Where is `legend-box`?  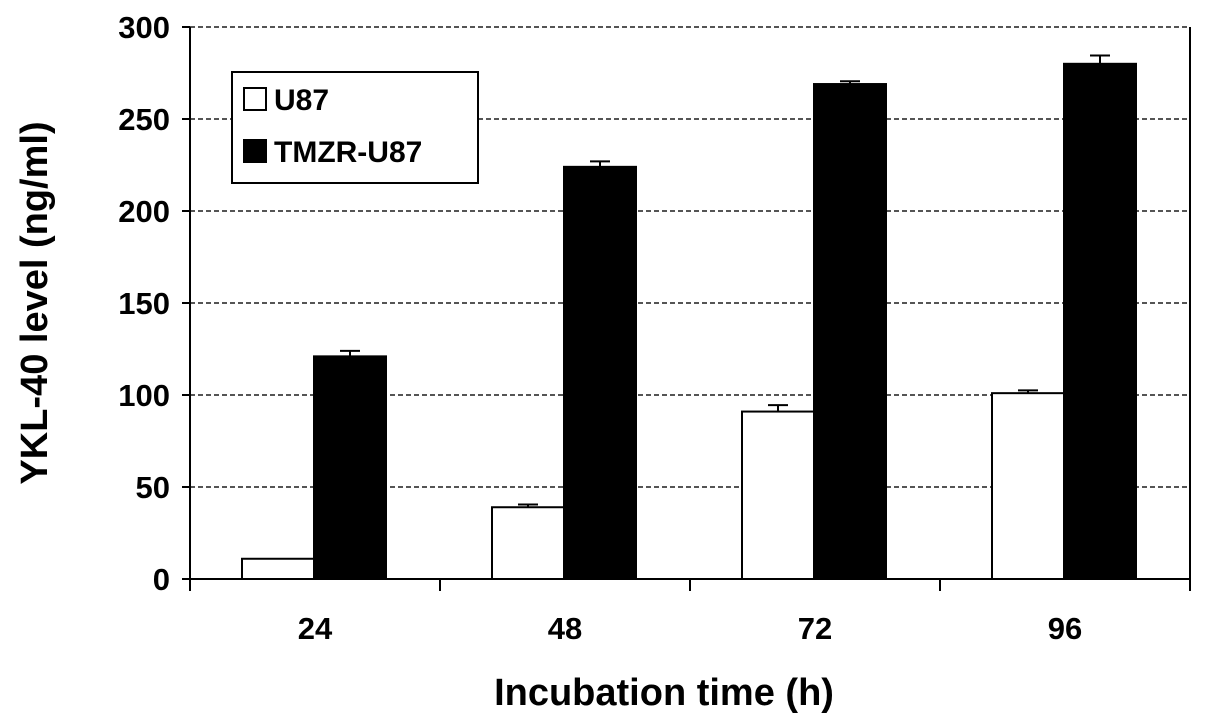
legend-box is located at coordinates (355, 127).